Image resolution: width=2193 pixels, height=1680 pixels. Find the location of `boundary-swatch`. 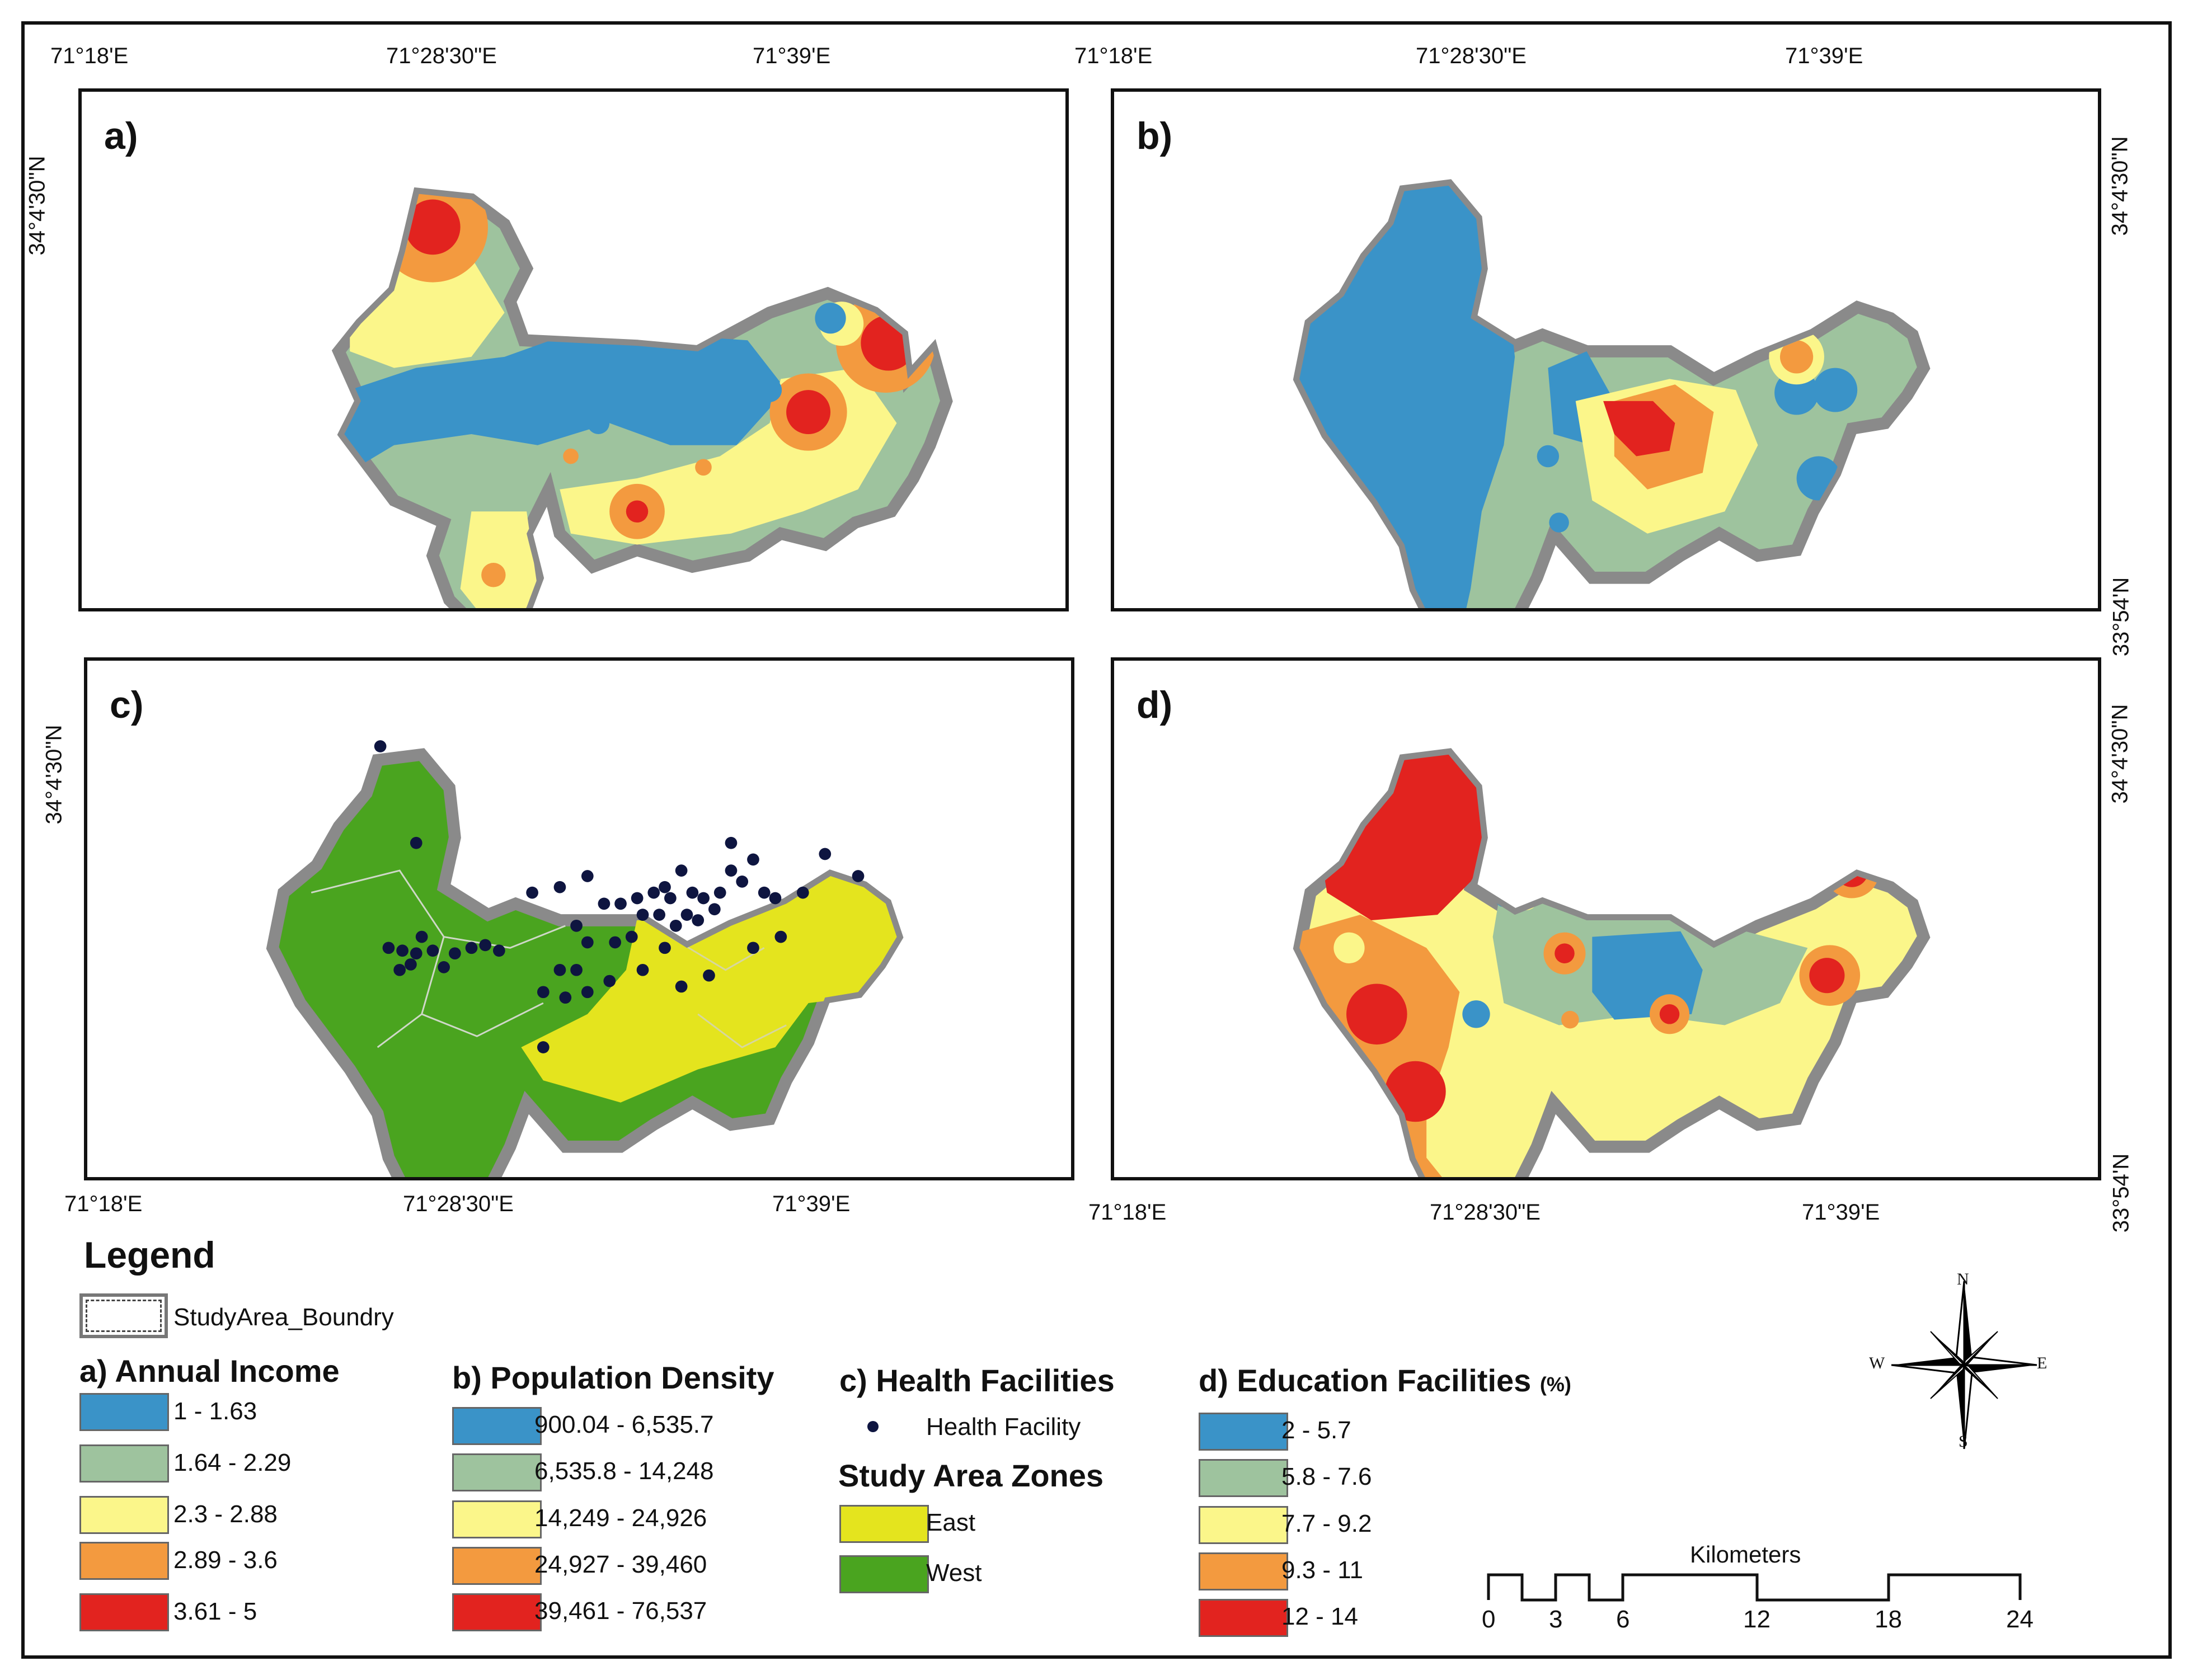

boundary-swatch is located at coordinates (124, 1316).